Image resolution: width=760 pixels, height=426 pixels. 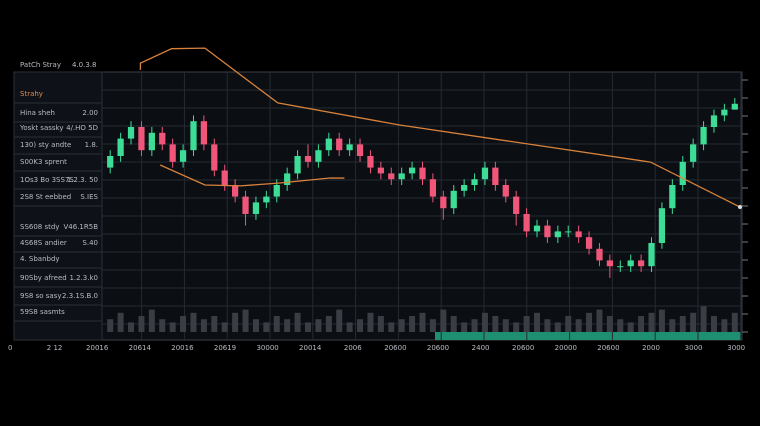 What do you see at coordinates (47, 180) in the screenshot?
I see `panel-label: 1Os3 Bo 3SS7S` at bounding box center [47, 180].